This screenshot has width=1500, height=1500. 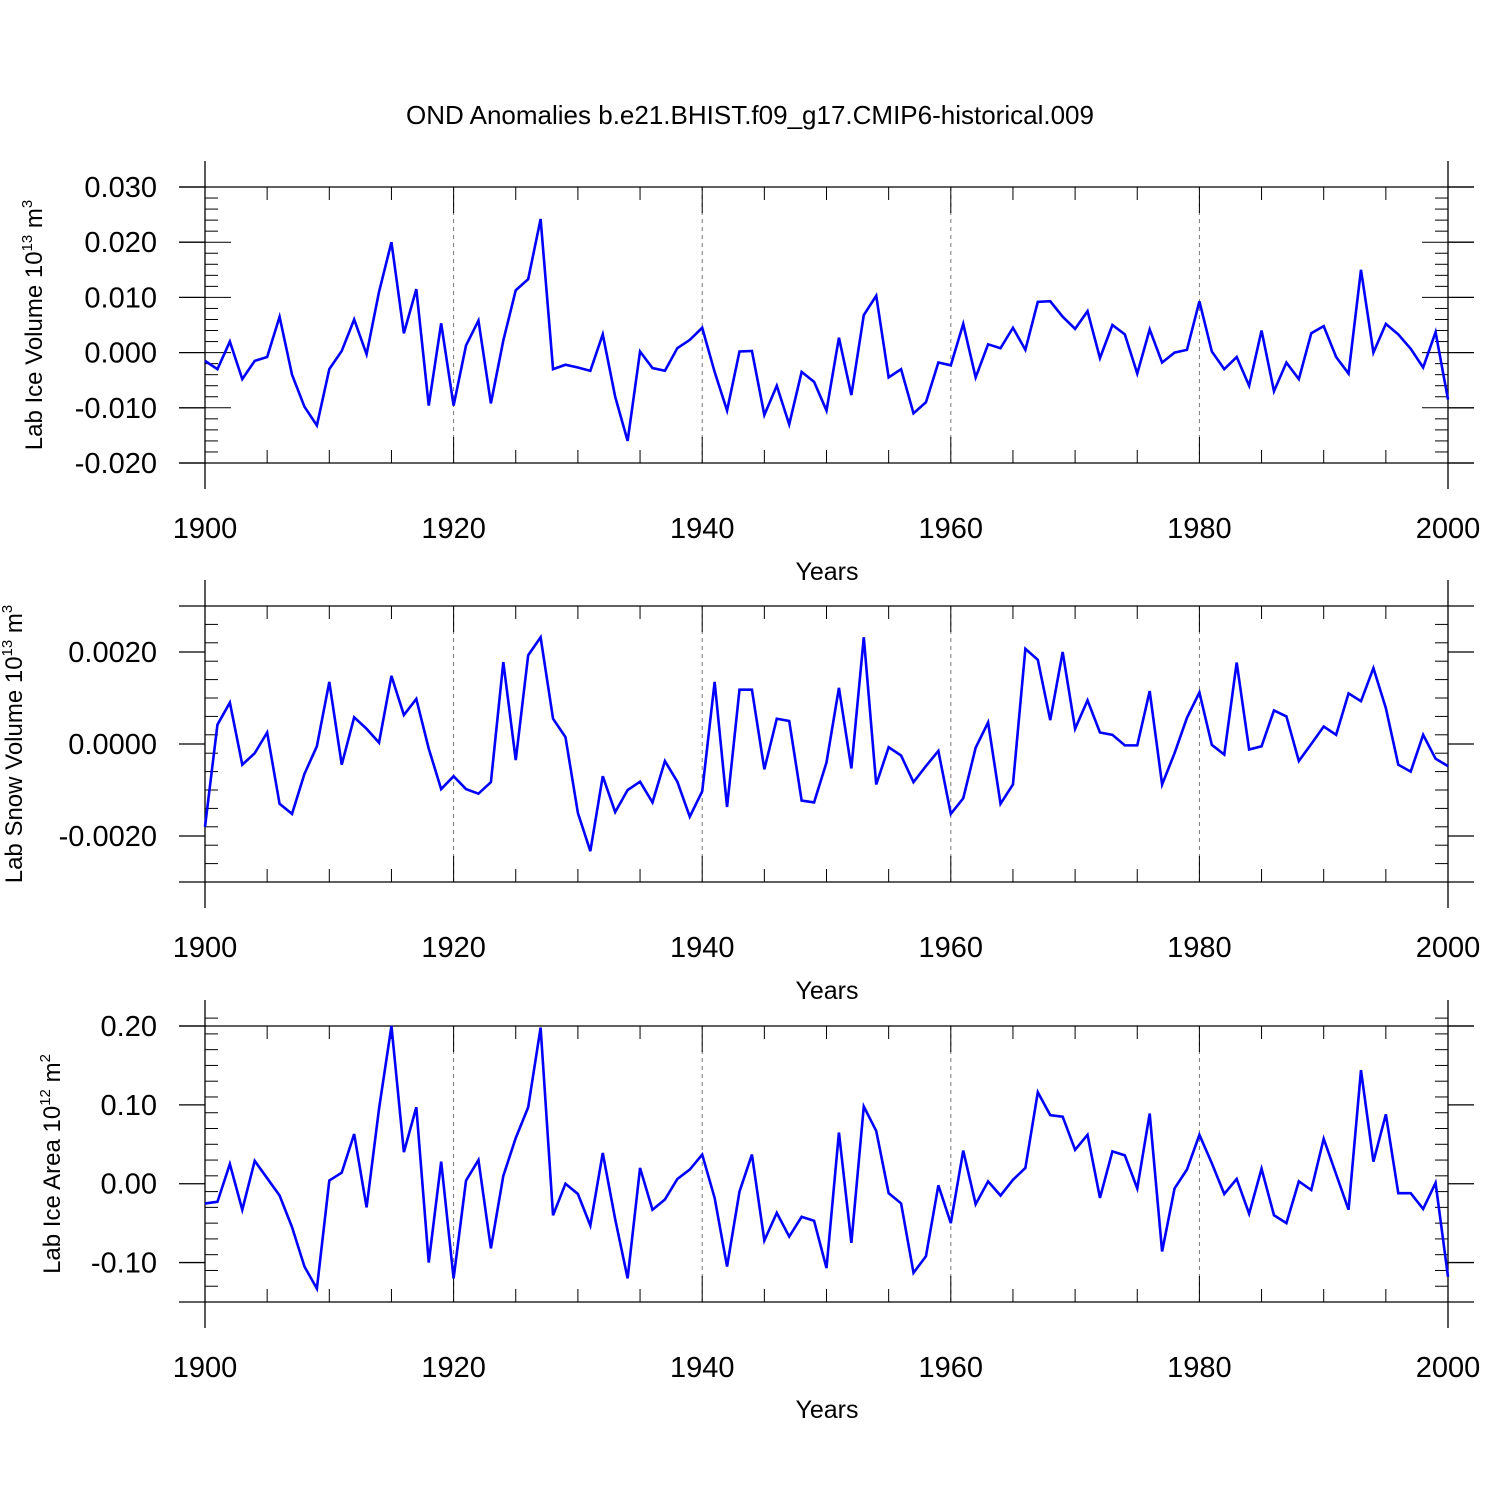 What do you see at coordinates (14, 744) in the screenshot?
I see `y-axis-label-snow-volume: Lab Snow Volume 1013 m3` at bounding box center [14, 744].